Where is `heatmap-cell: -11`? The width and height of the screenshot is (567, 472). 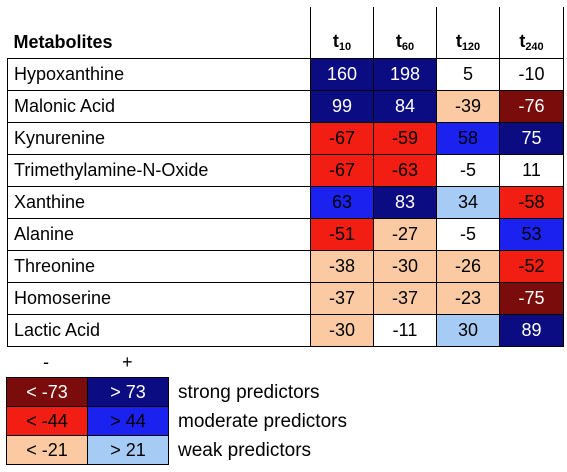
heatmap-cell: -11 is located at coordinates (405, 330).